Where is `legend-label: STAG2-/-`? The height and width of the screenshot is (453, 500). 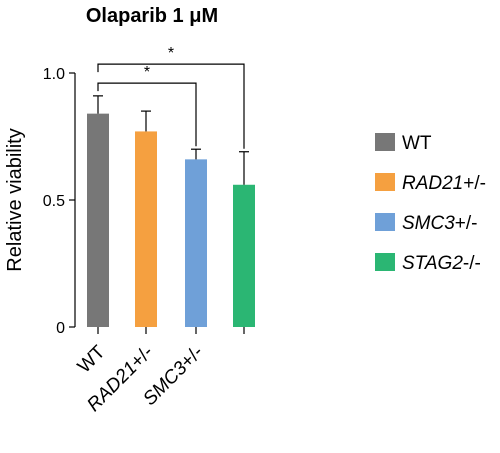
legend-label: STAG2-/- is located at coordinates (441, 263).